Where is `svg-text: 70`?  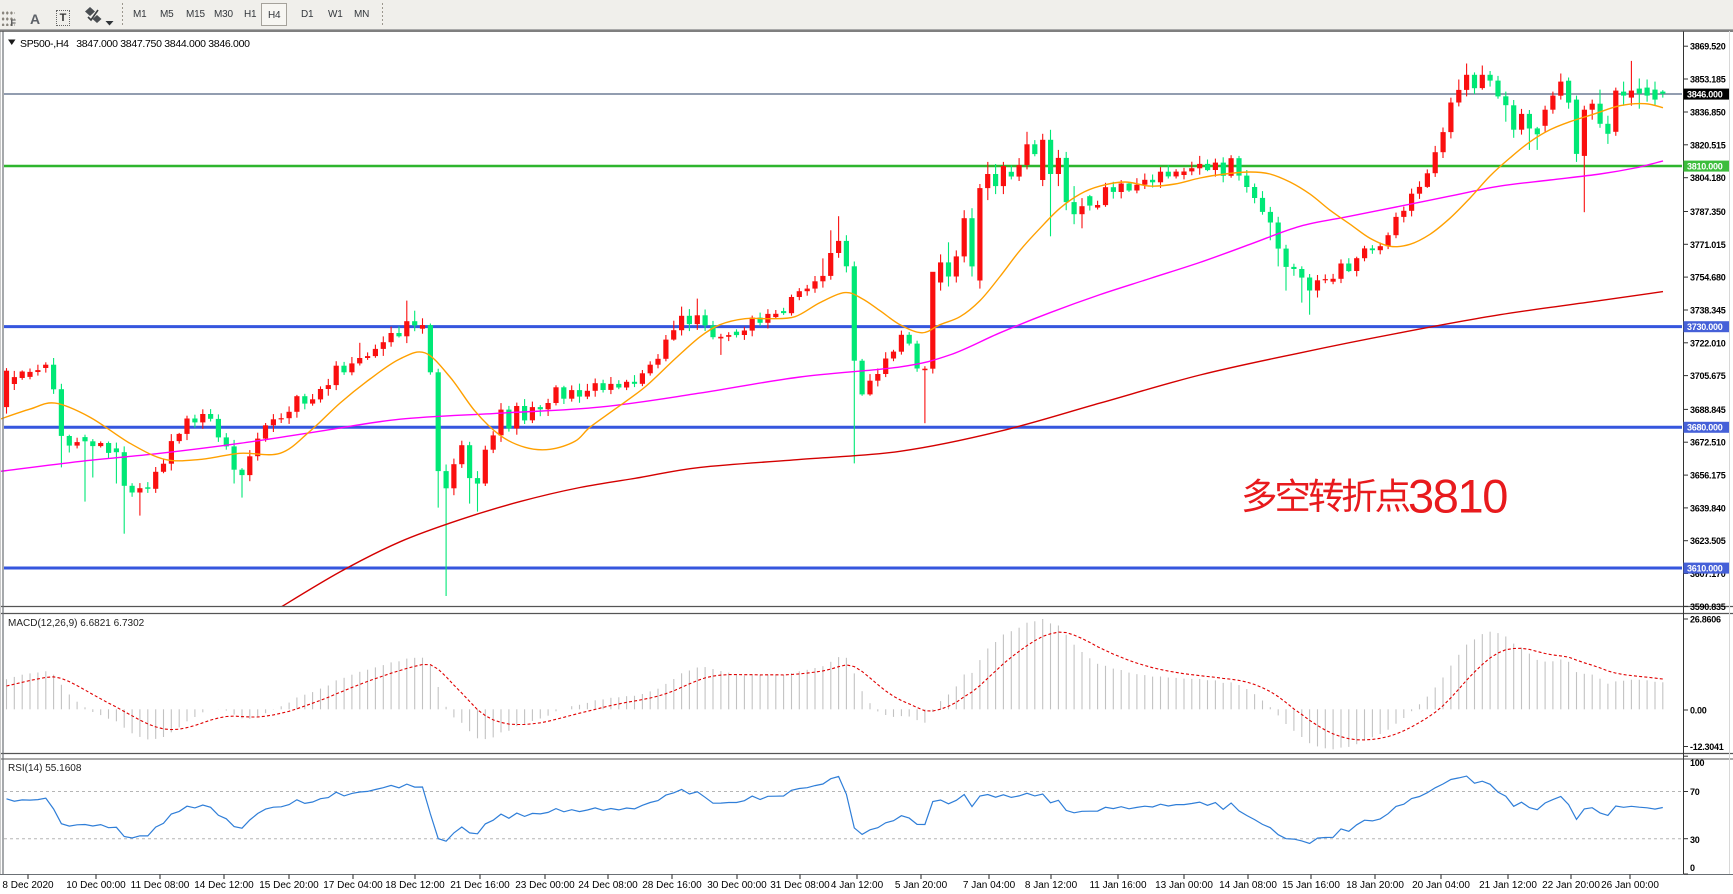 svg-text: 70 is located at coordinates (1695, 792).